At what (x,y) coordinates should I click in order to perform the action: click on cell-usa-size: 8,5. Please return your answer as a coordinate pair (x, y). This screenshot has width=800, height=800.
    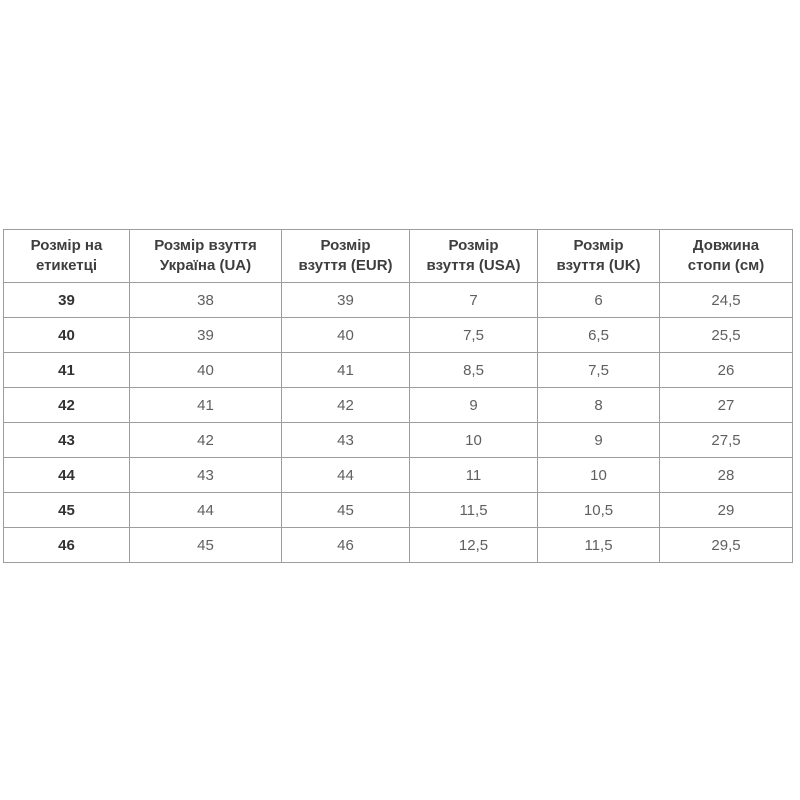
    Looking at the image, I should click on (473, 370).